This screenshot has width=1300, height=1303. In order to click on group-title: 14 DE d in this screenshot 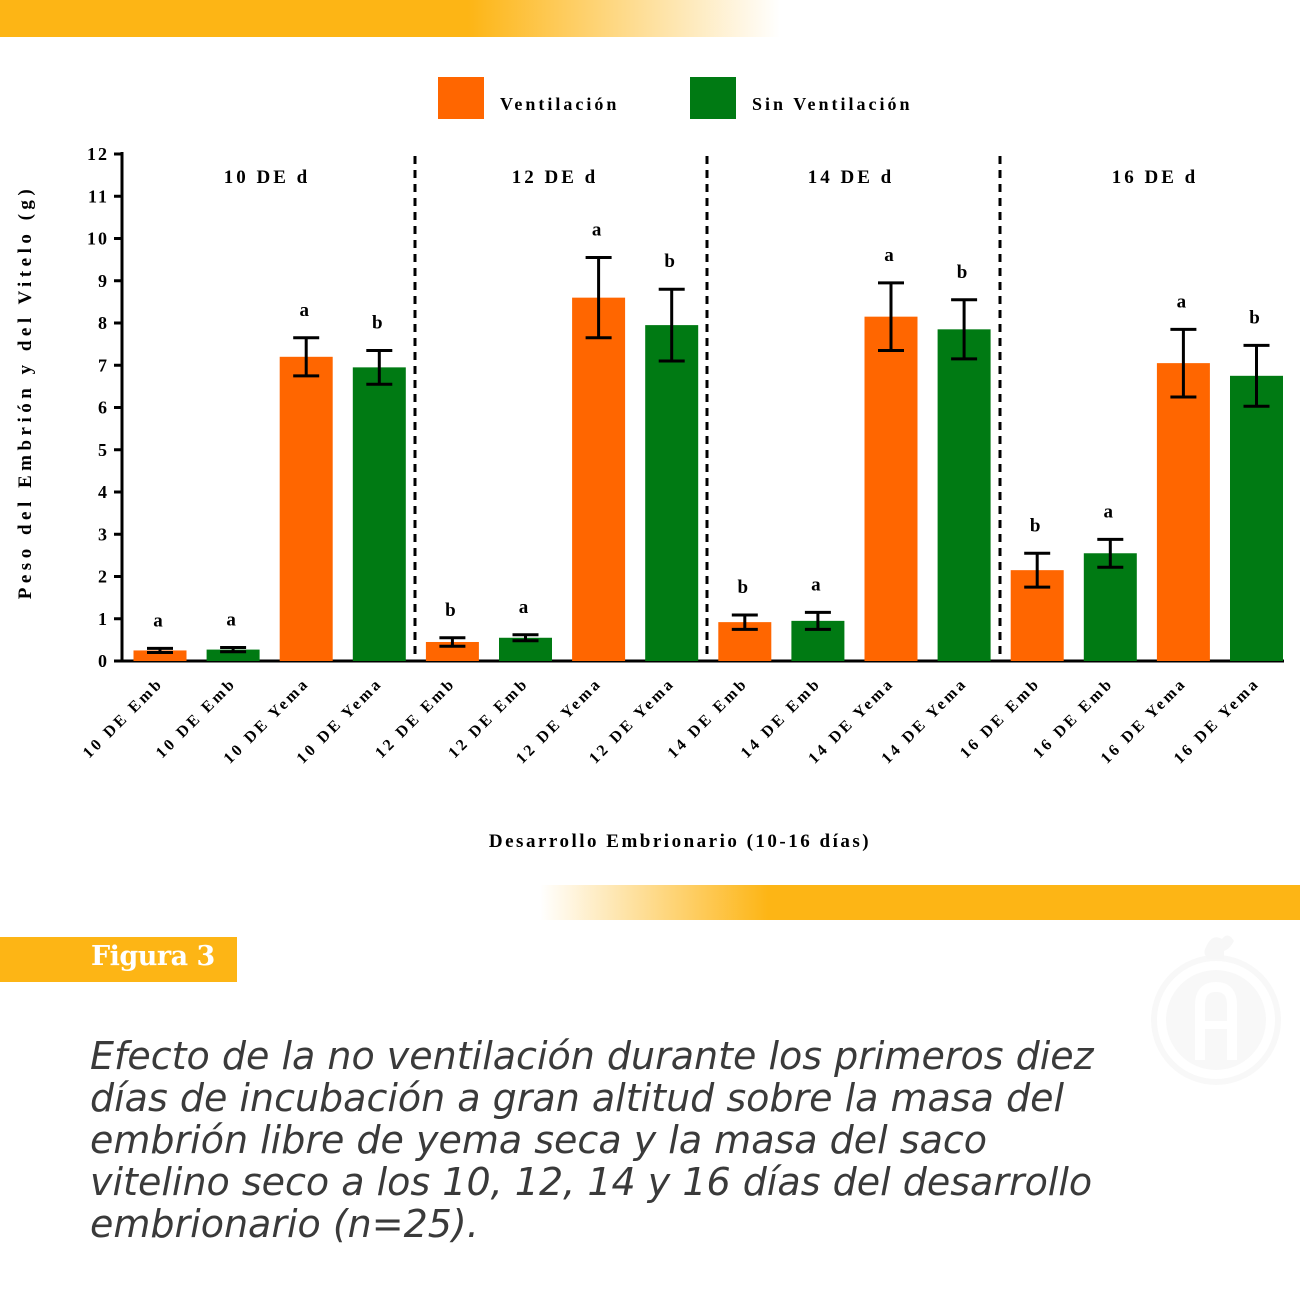, I will do `click(851, 177)`.